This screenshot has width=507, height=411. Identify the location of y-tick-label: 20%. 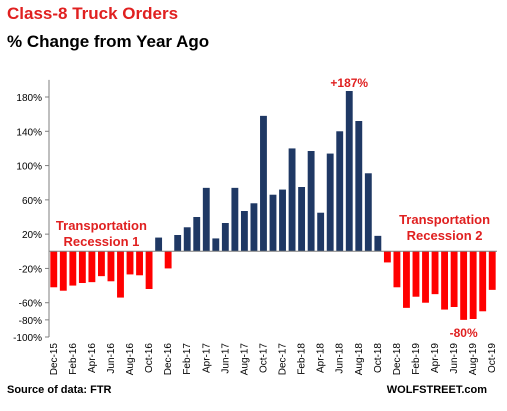
(32, 235).